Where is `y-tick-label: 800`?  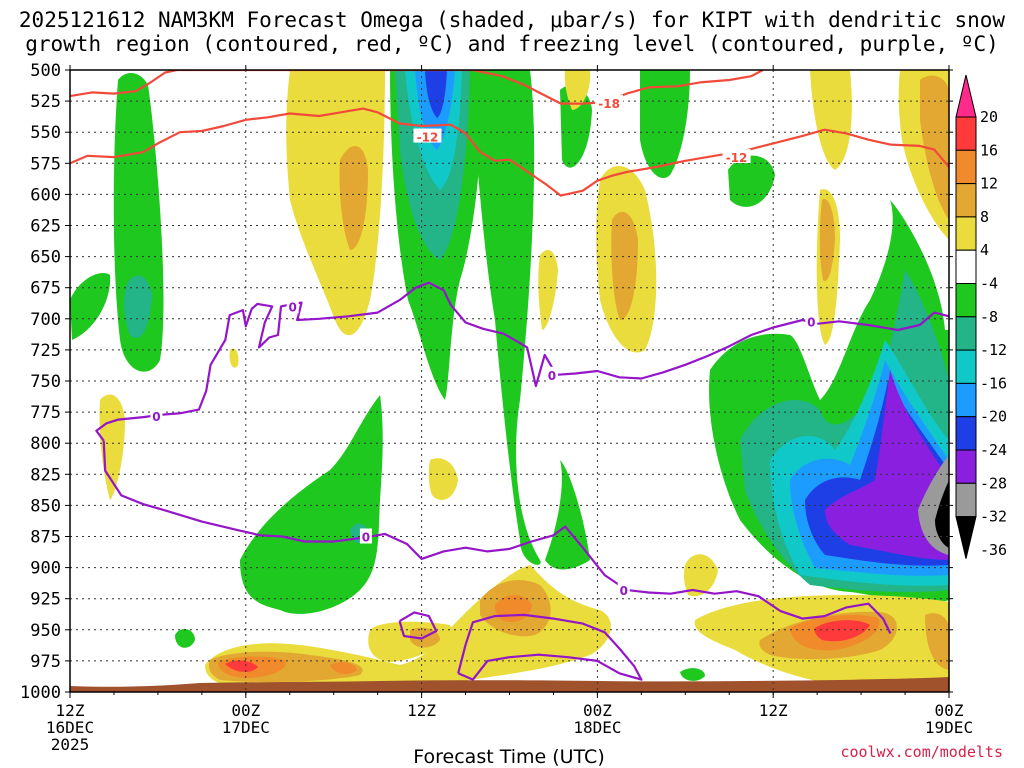 y-tick-label: 800 is located at coordinates (45, 444).